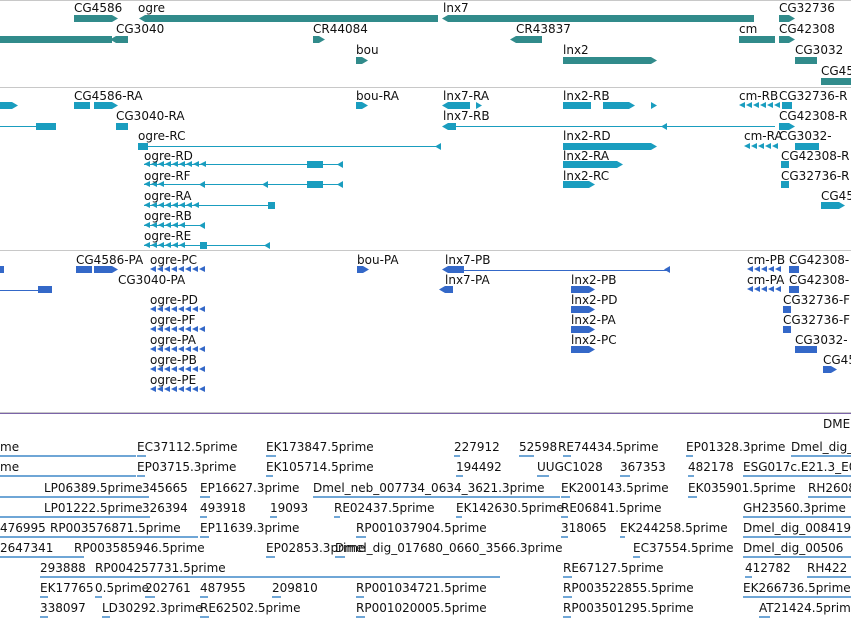 Image resolution: width=851 pixels, height=623 pixels. Describe the element at coordinates (295, 588) in the screenshot. I see `est-label: 209810` at that location.